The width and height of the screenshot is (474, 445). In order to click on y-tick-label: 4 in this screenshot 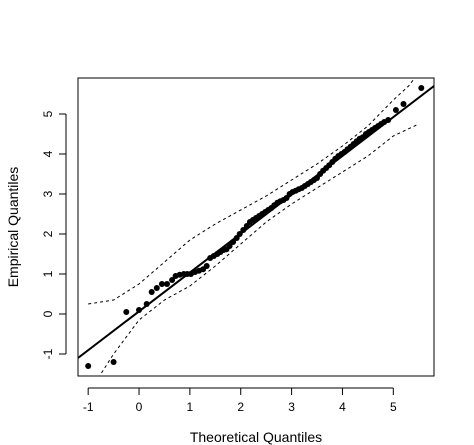, I will do `click(48, 153)`.